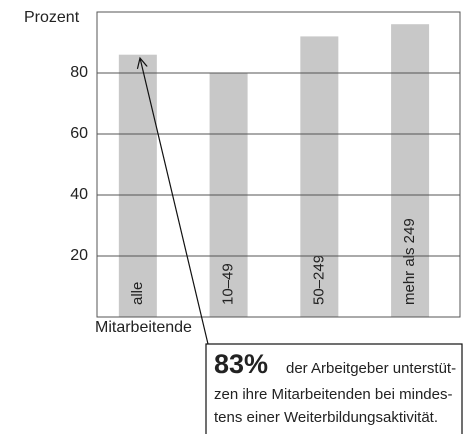 The height and width of the screenshot is (434, 465). Describe the element at coordinates (409, 261) in the screenshot. I see `category-label: mehr als 249` at that location.